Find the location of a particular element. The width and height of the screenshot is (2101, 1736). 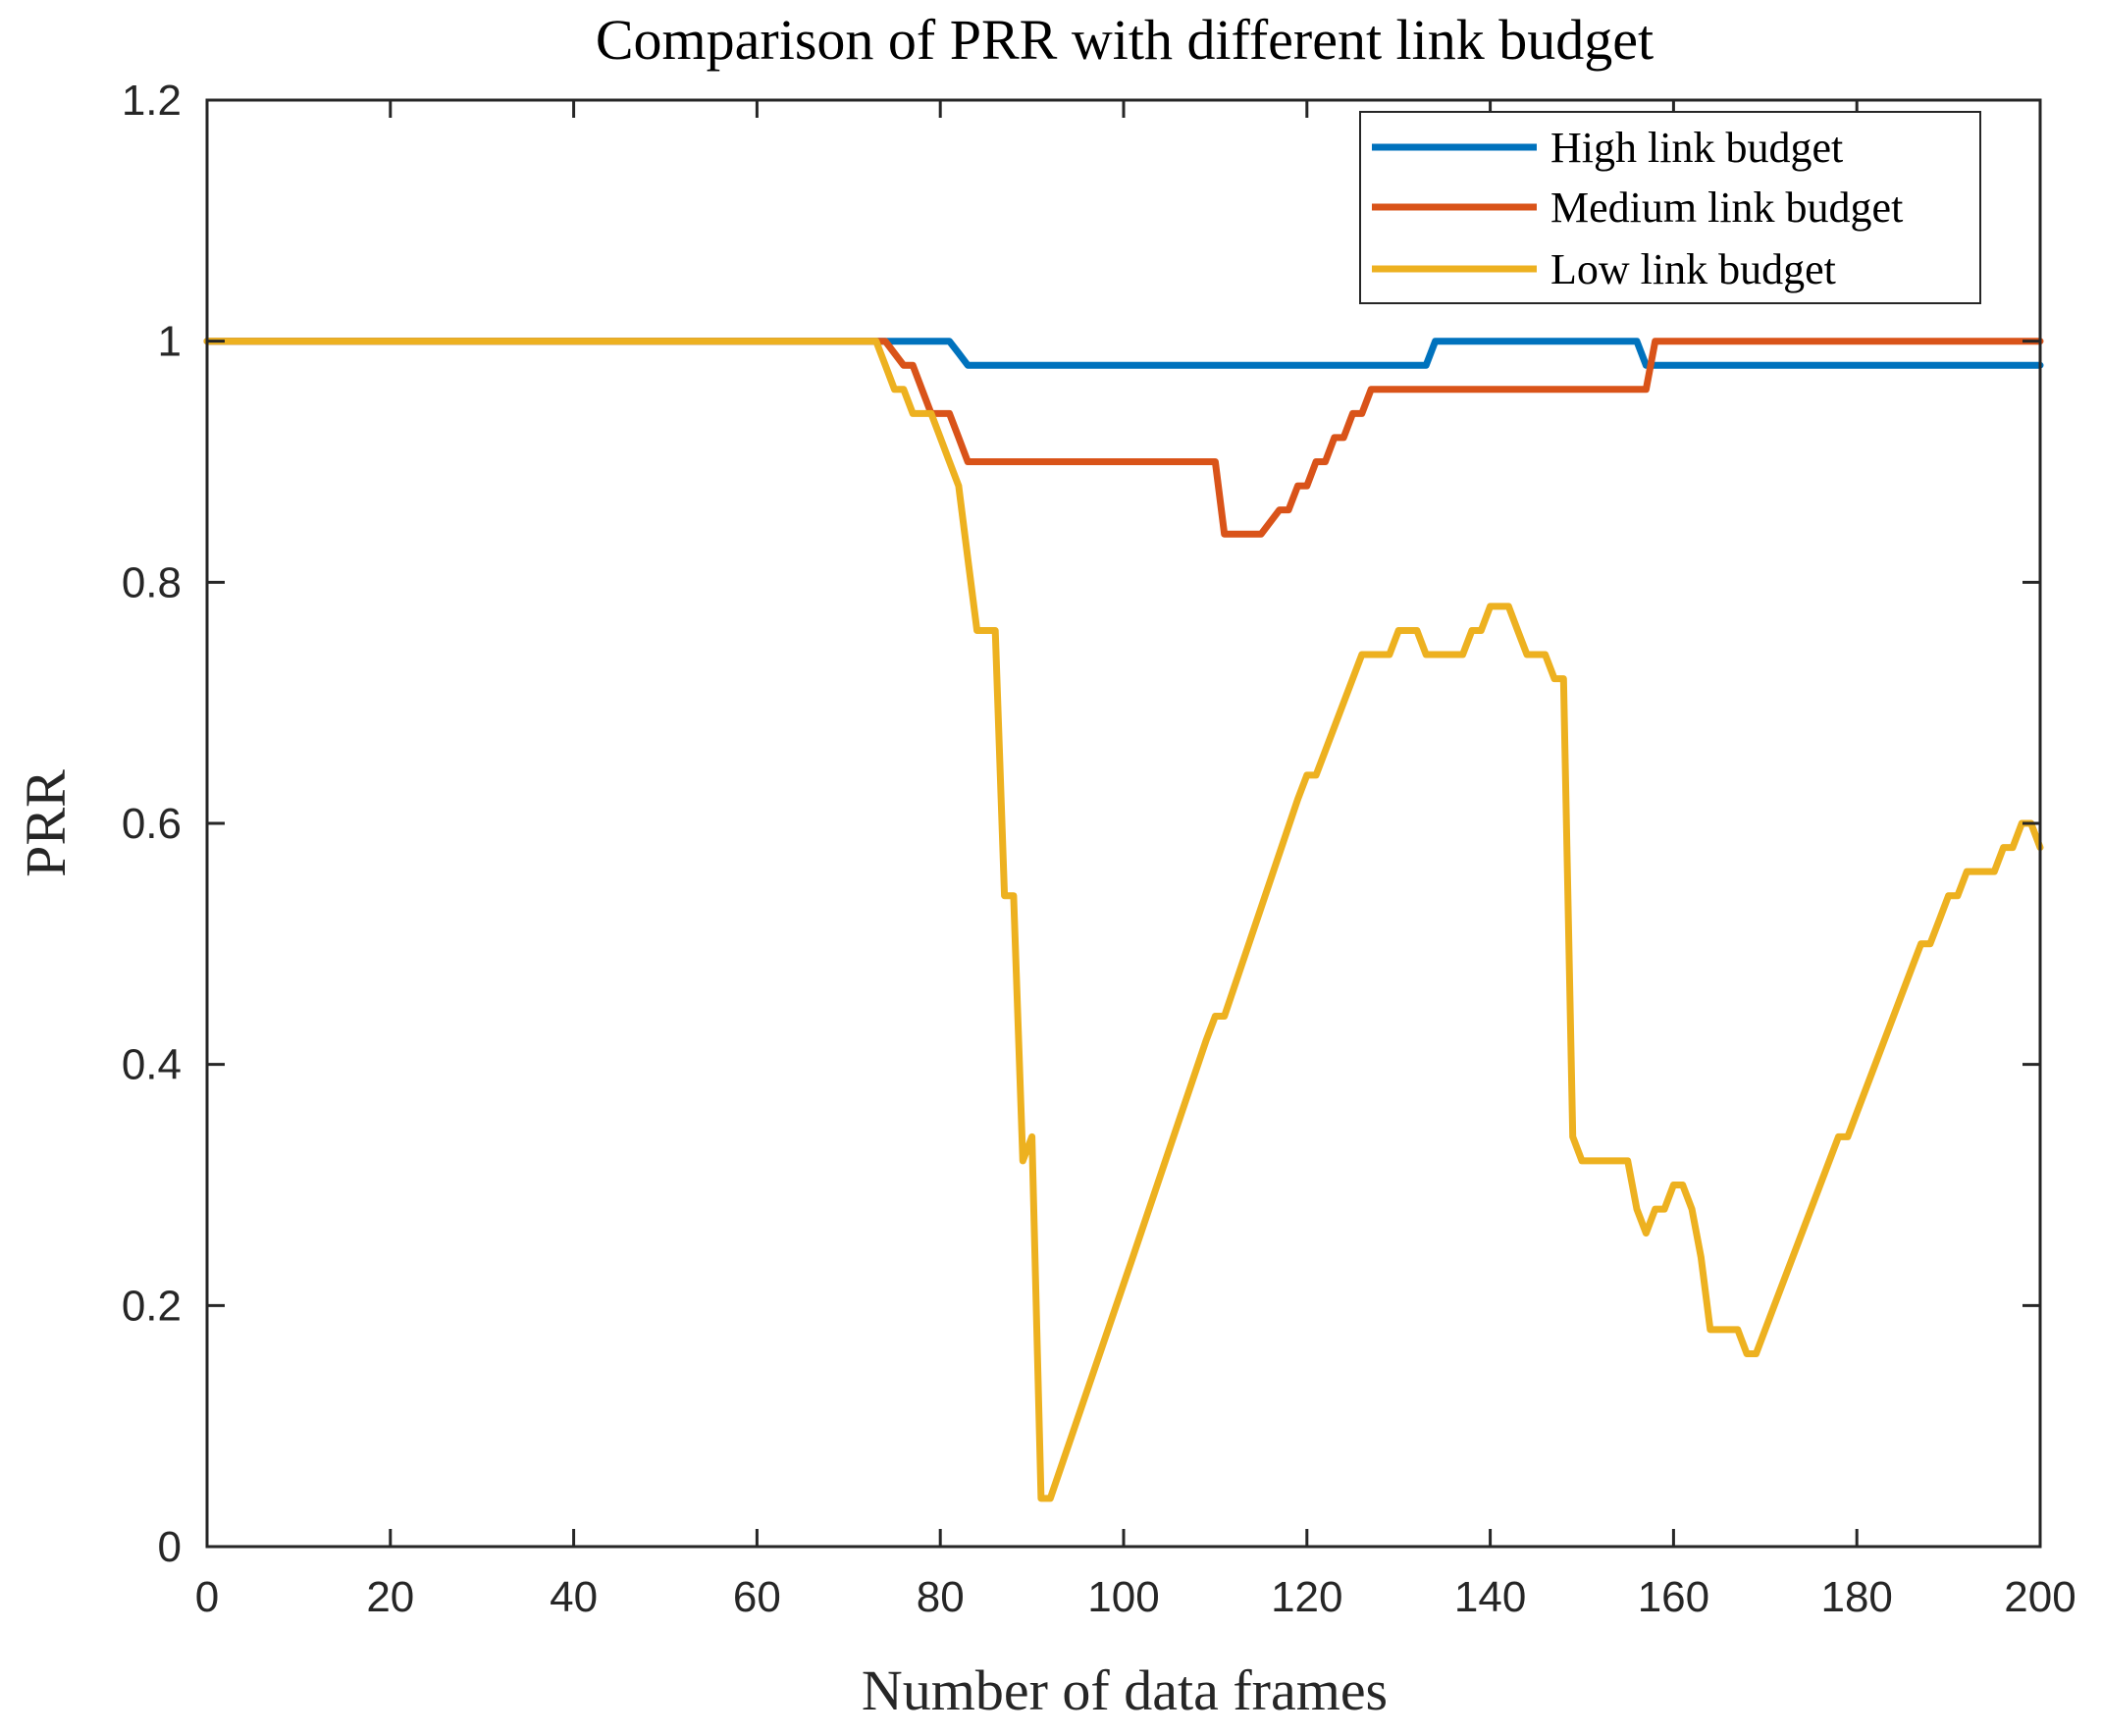

x-tick-label: 120 is located at coordinates (1306, 1597).